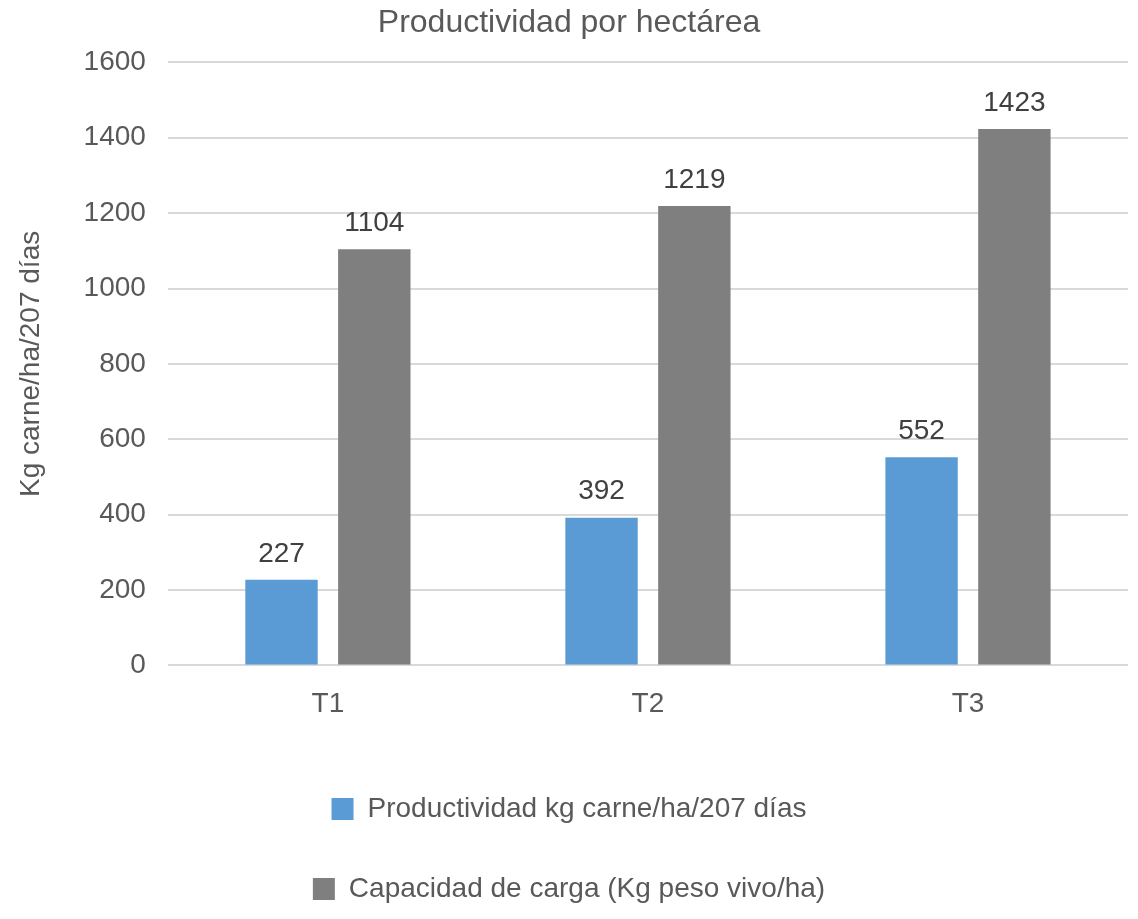 The width and height of the screenshot is (1138, 919). What do you see at coordinates (29, 363) in the screenshot?
I see `y-axis-title: Kg carne/ha/207 días` at bounding box center [29, 363].